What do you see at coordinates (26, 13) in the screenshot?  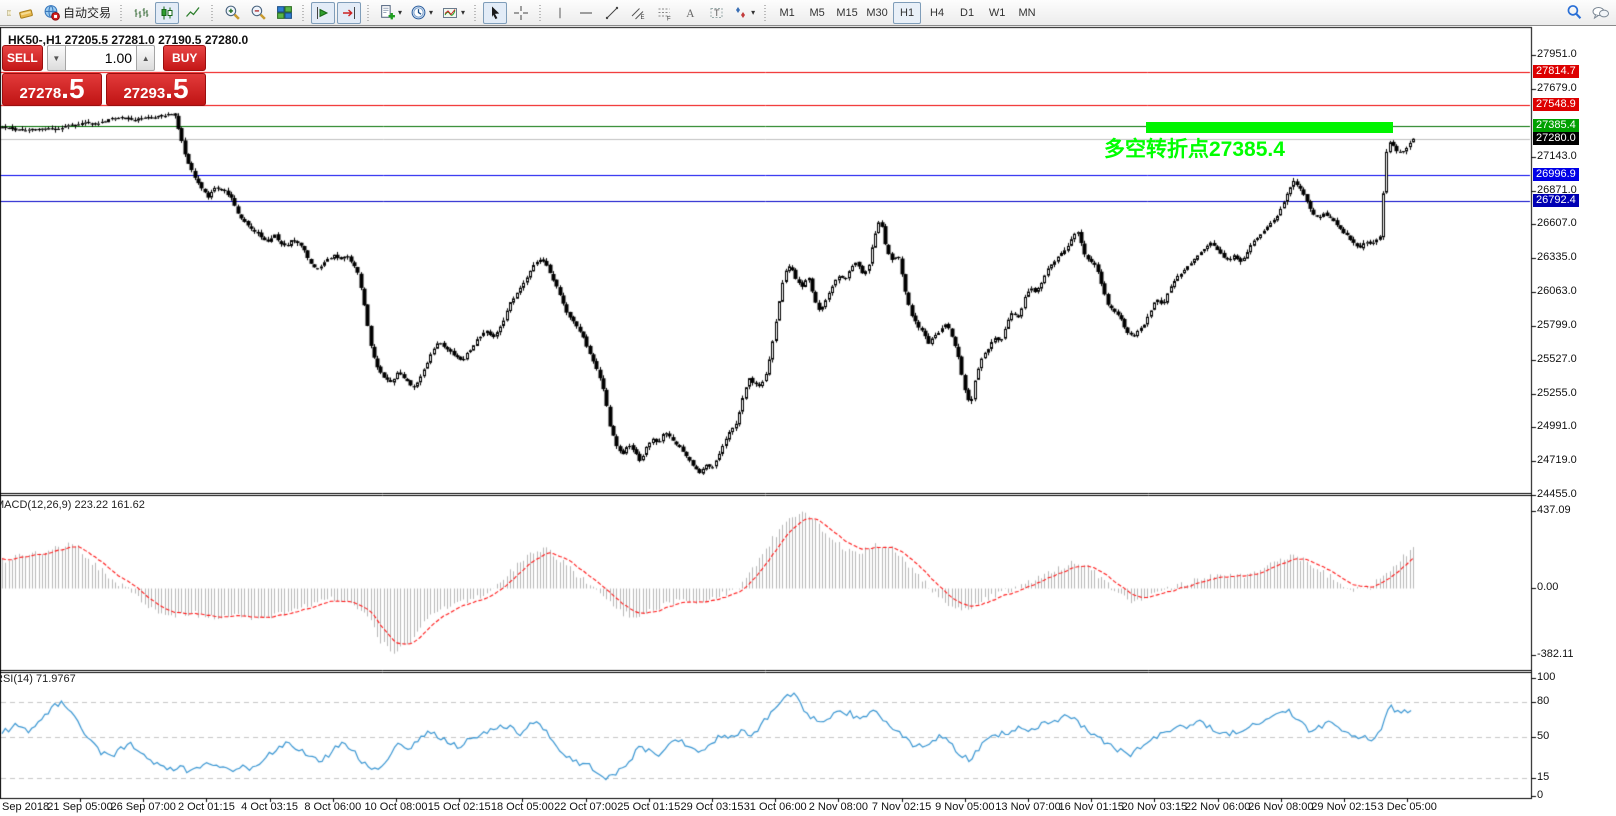 I see `new-order-gold-icon` at bounding box center [26, 13].